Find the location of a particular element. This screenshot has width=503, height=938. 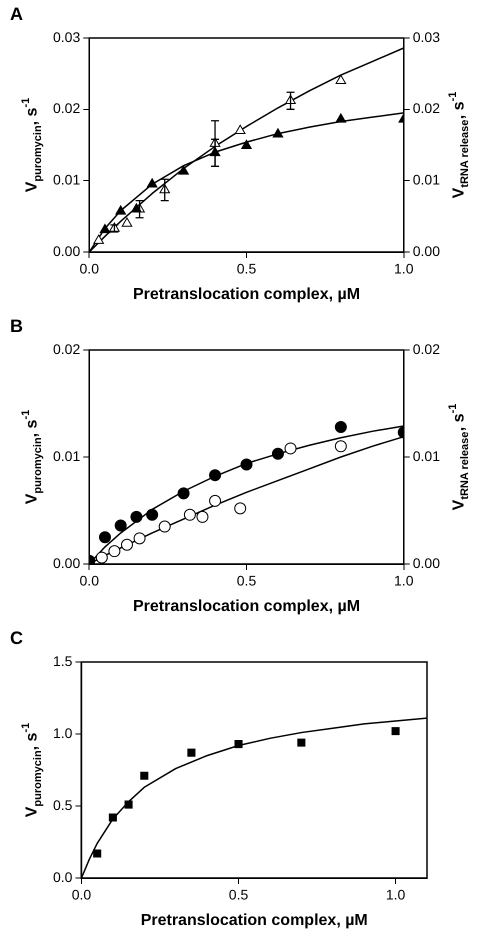

chart-title: A is located at coordinates (16, 14).